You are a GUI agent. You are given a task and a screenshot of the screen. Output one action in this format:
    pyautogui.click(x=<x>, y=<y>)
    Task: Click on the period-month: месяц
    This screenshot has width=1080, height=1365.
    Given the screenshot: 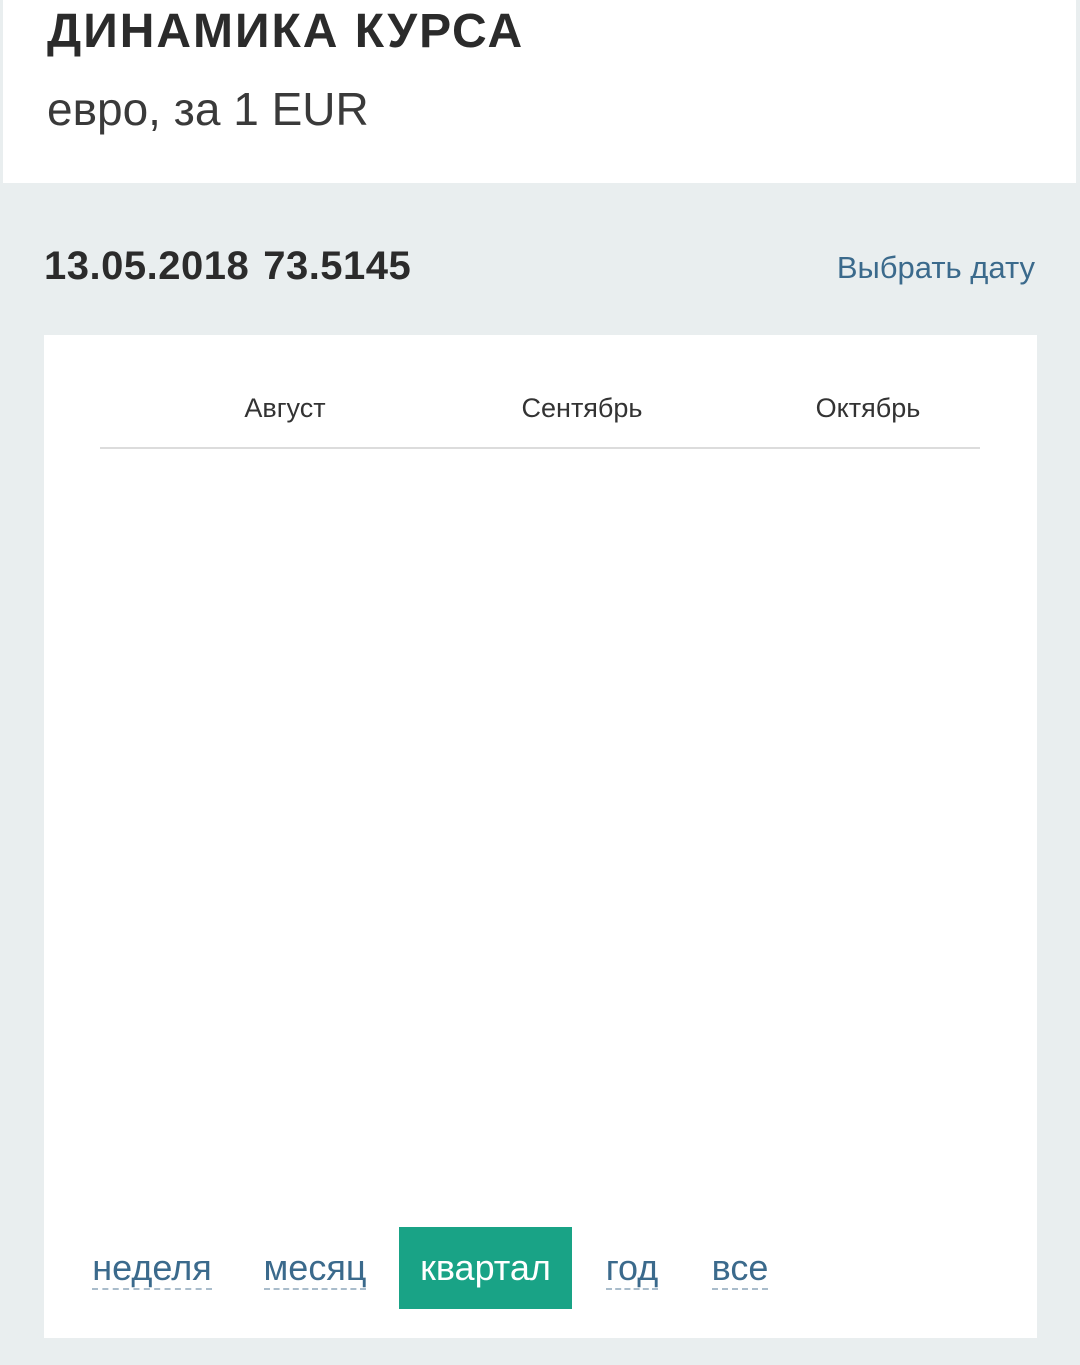 What is the action you would take?
    pyautogui.click(x=315, y=1268)
    